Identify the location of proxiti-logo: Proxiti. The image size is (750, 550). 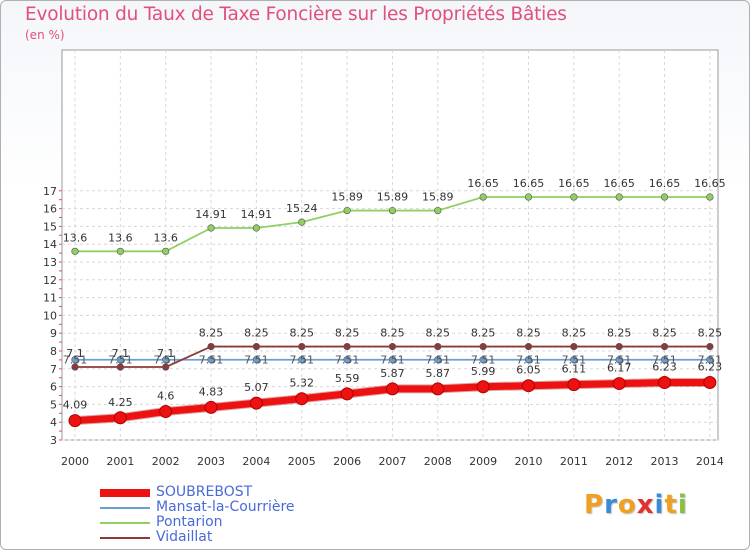
(636, 505).